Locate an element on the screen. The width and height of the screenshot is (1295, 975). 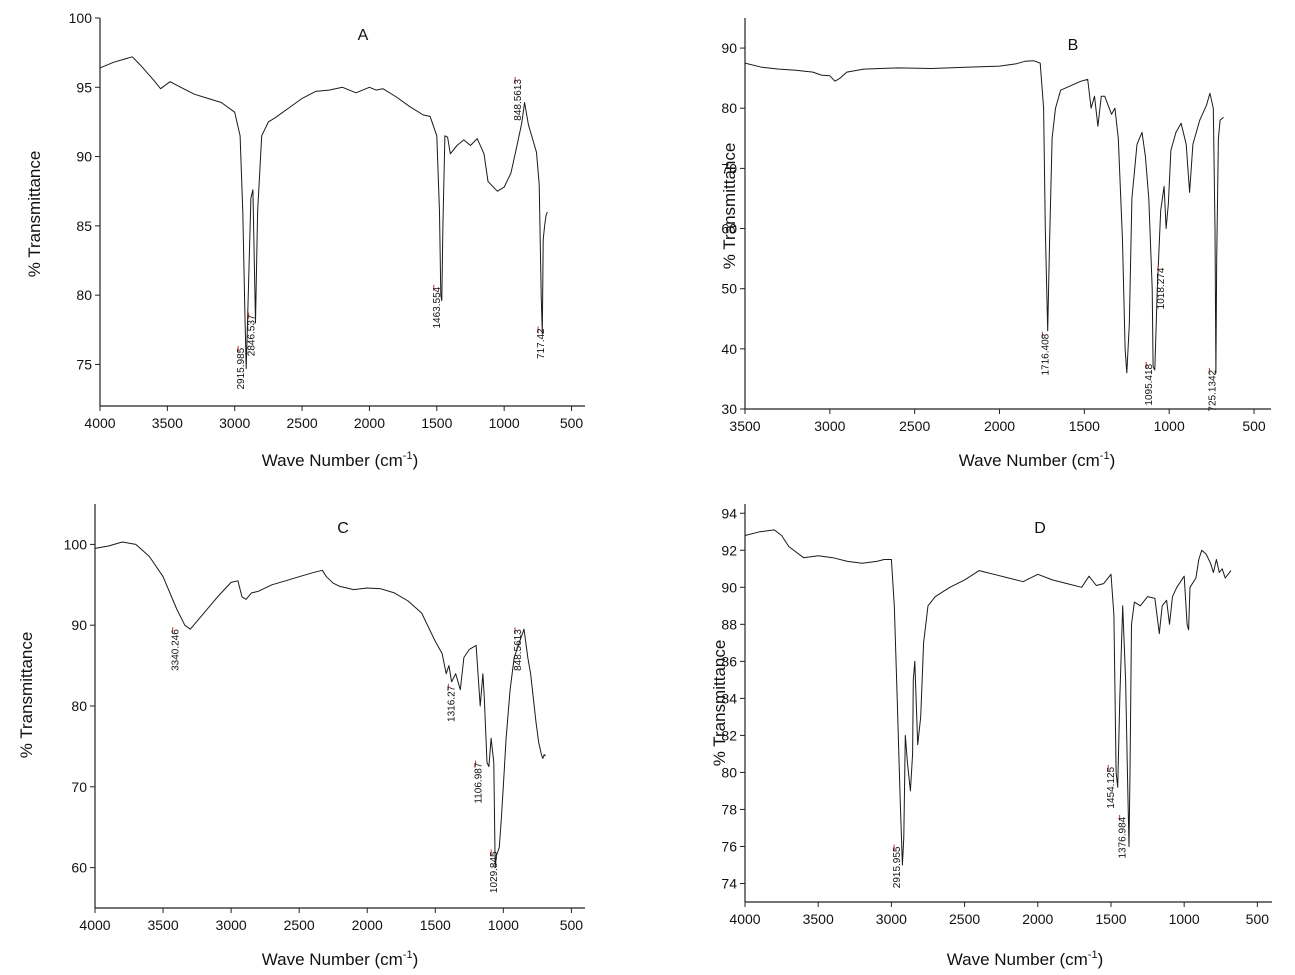
peak-label: 1316.27 is located at coordinates (451, 703).